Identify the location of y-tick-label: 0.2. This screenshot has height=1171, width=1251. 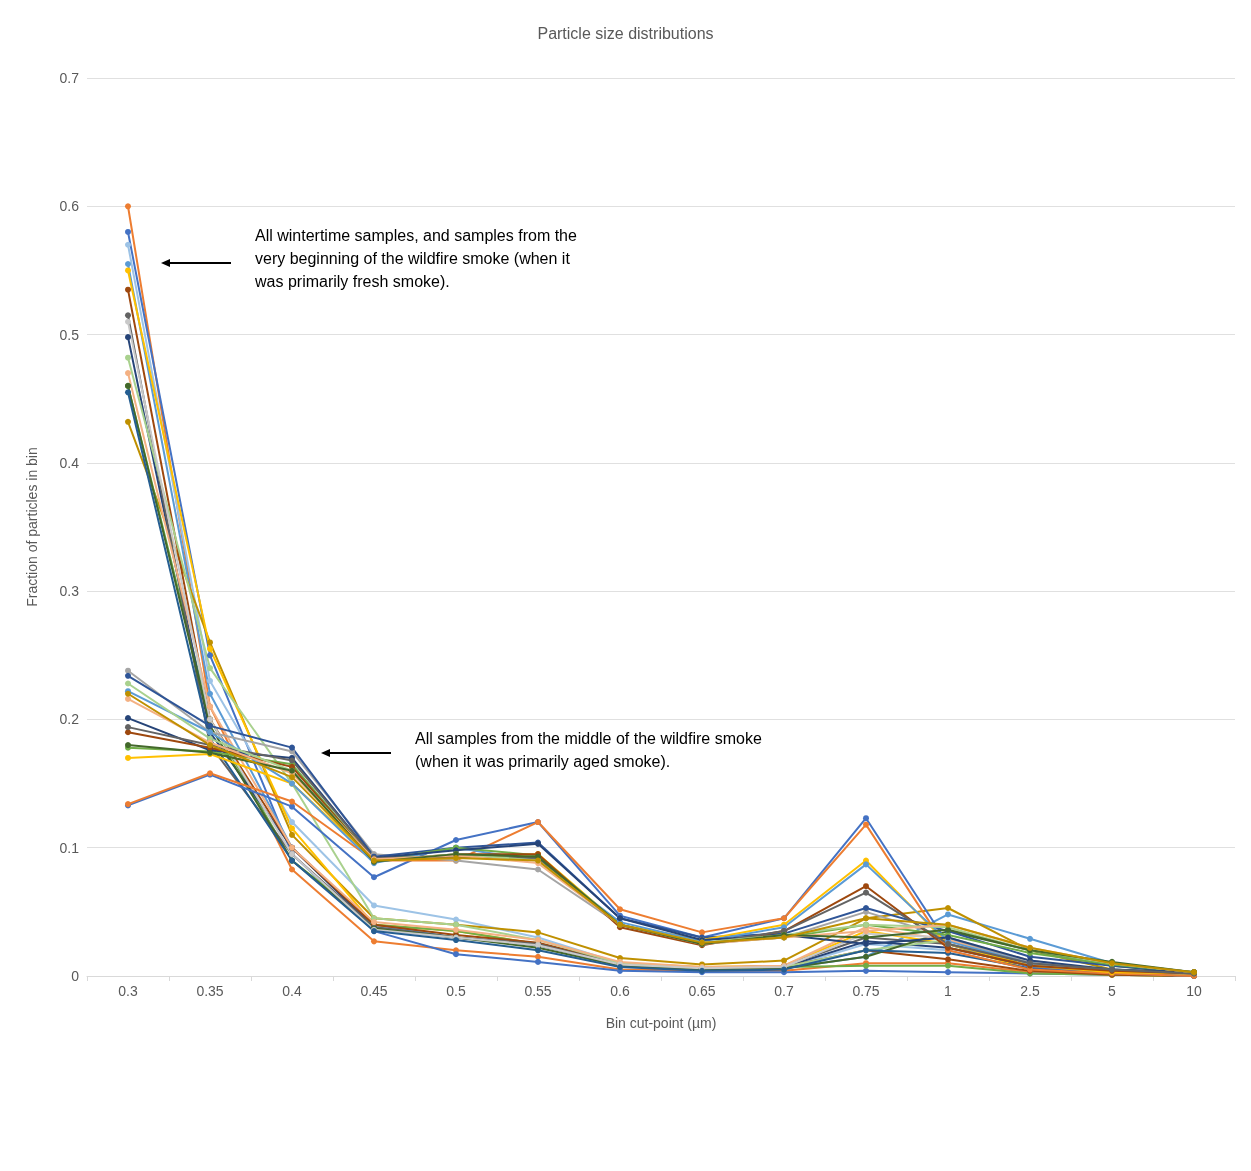
(69, 719).